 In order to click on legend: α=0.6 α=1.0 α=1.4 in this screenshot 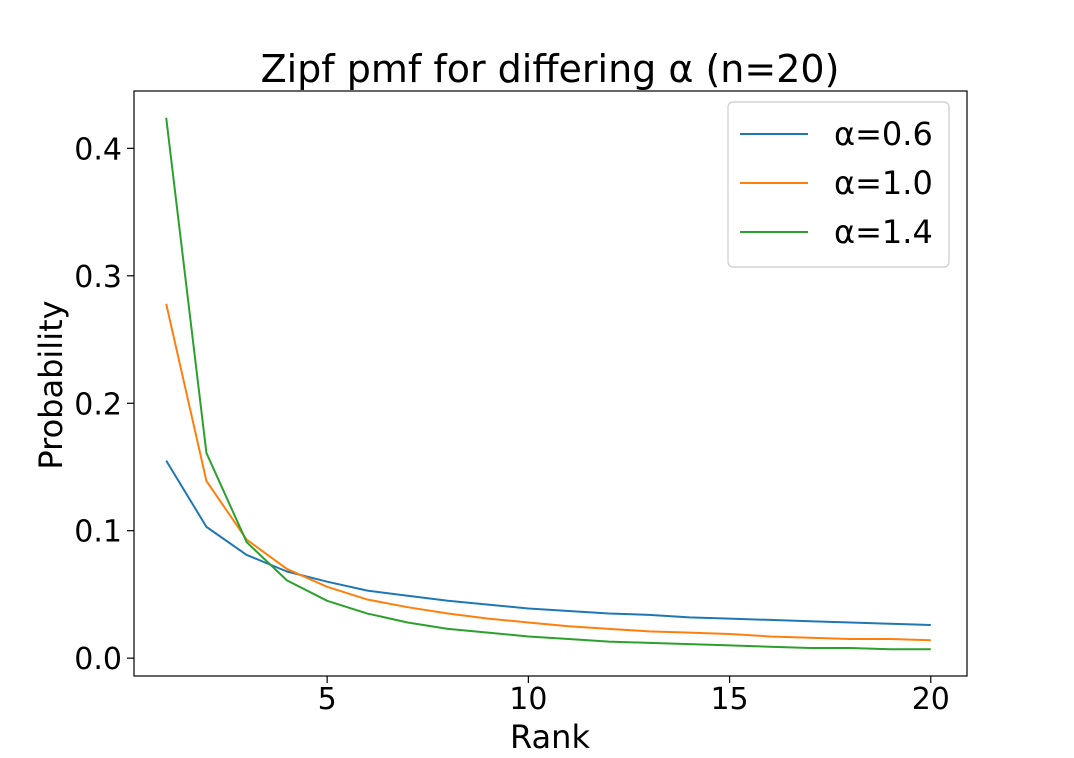, I will do `click(838, 184)`.